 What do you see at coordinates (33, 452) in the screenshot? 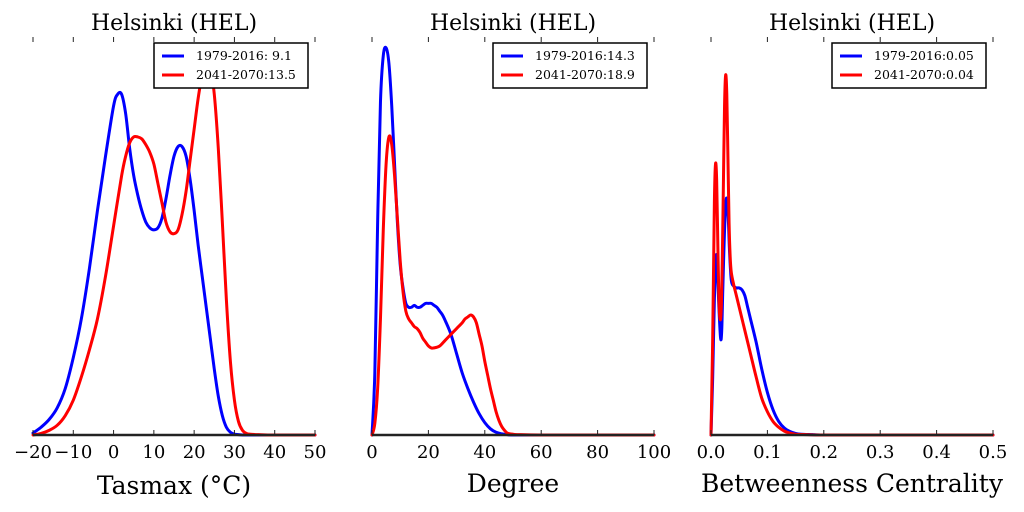
I see `x-tick-label: −20` at bounding box center [33, 452].